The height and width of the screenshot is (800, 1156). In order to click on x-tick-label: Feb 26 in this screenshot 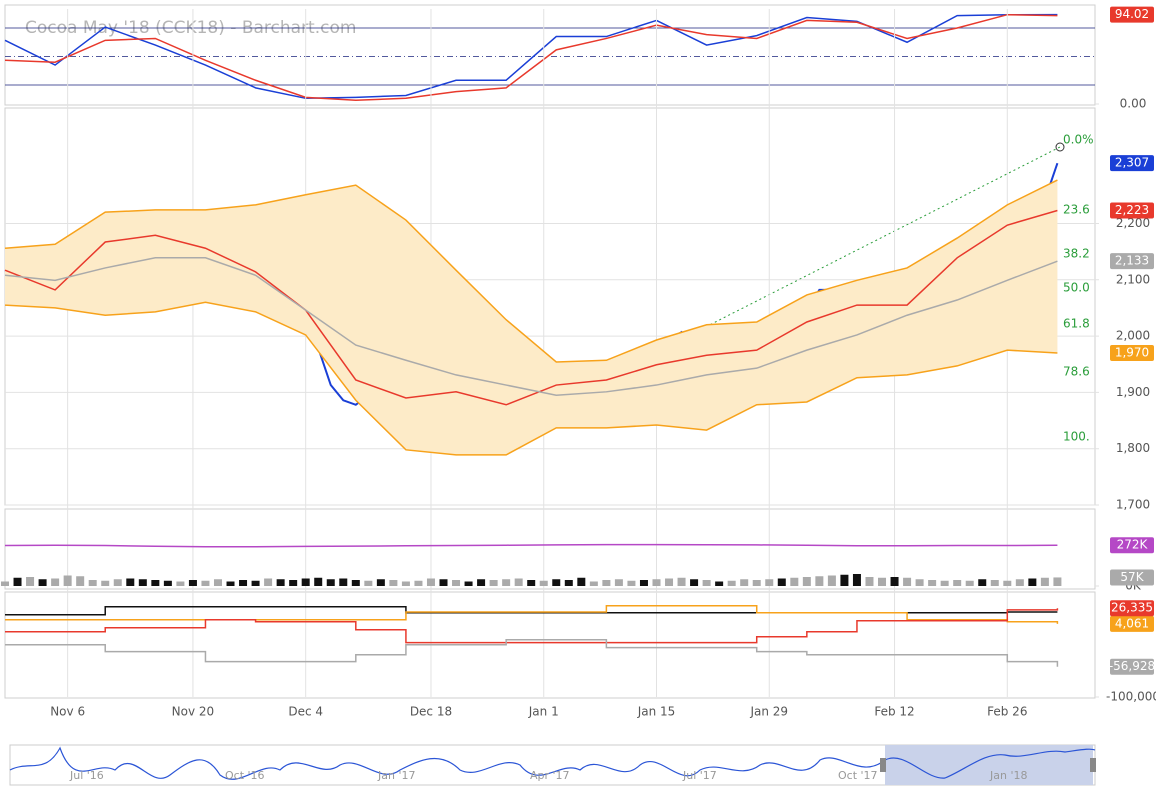, I will do `click(1007, 712)`.